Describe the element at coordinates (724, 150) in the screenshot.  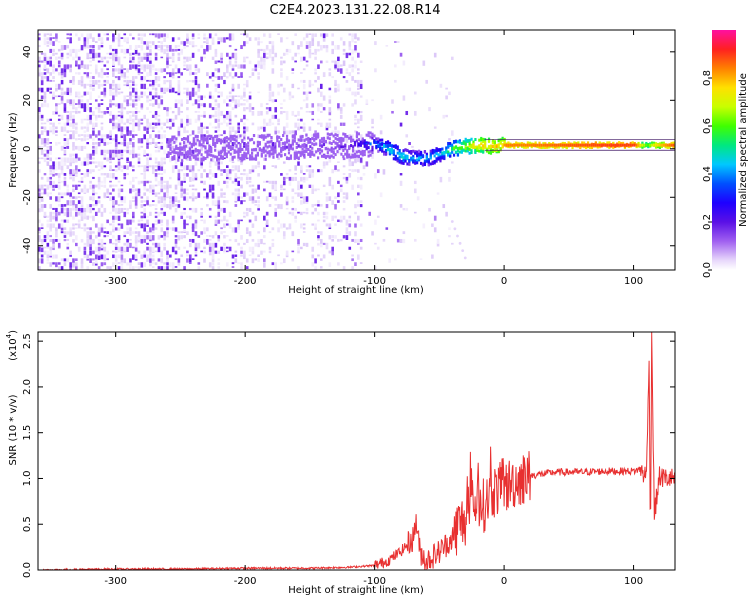
I see `colorbar-gradient` at that location.